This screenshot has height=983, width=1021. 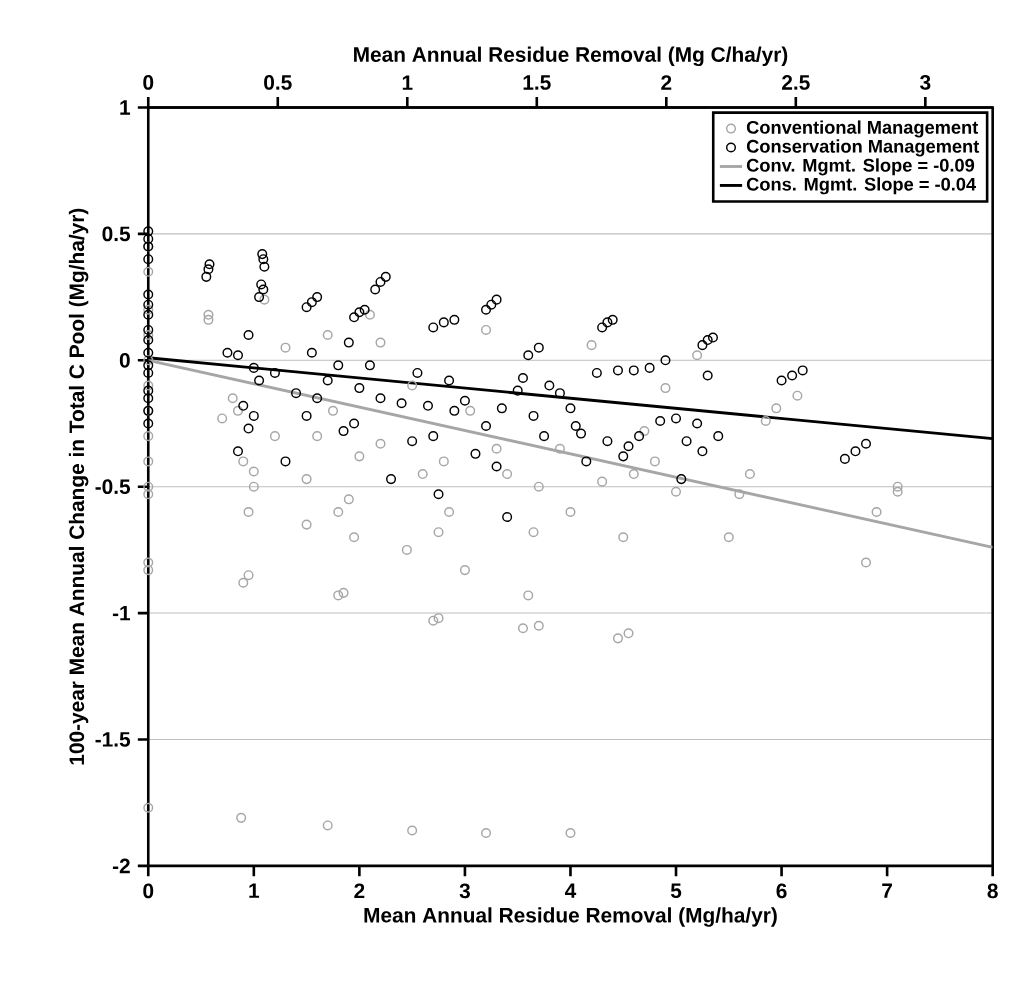 What do you see at coordinates (992, 891) in the screenshot?
I see `x-tick-label: 8` at bounding box center [992, 891].